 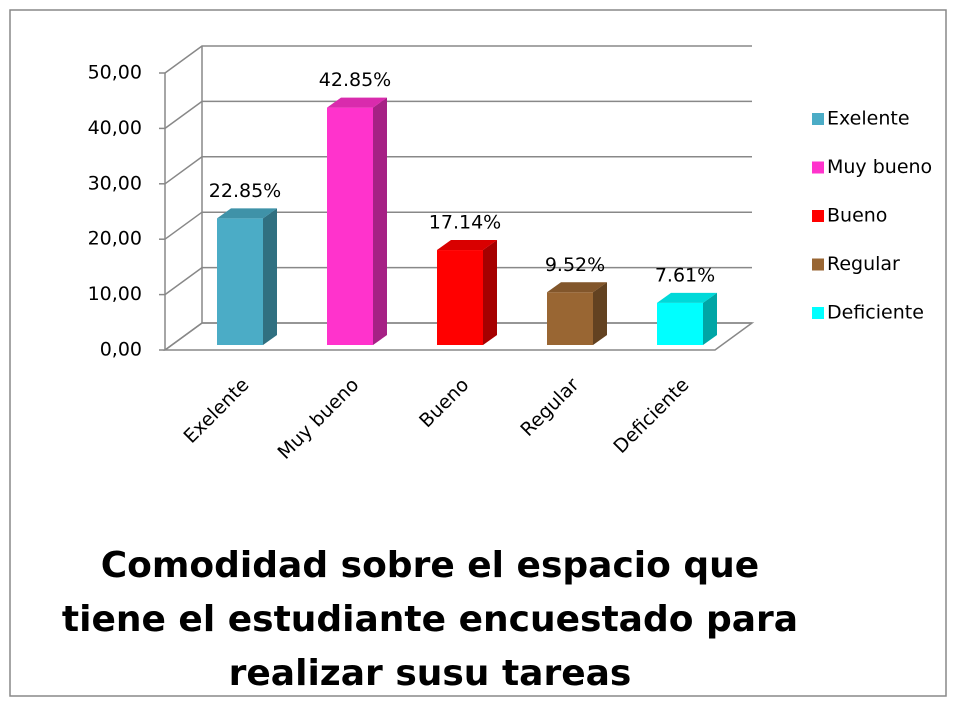 What do you see at coordinates (875, 313) in the screenshot?
I see `legend-label: Deficiente` at bounding box center [875, 313].